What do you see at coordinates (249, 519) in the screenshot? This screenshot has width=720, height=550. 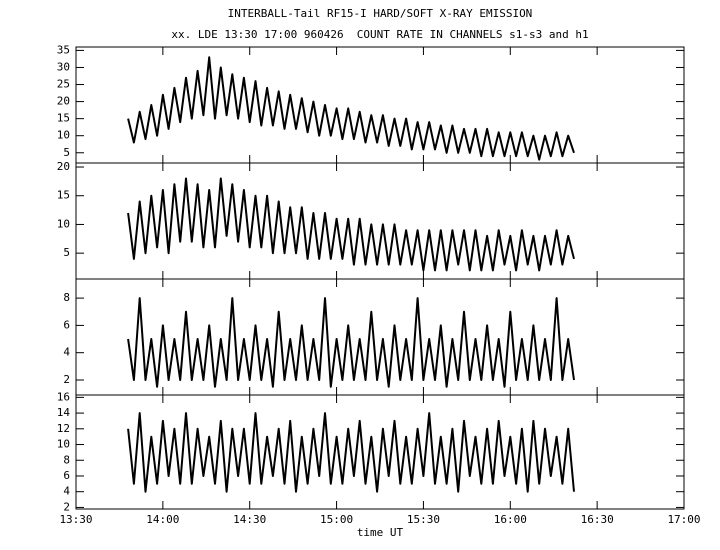 I see `x-tick-label: 14:30` at bounding box center [249, 519].